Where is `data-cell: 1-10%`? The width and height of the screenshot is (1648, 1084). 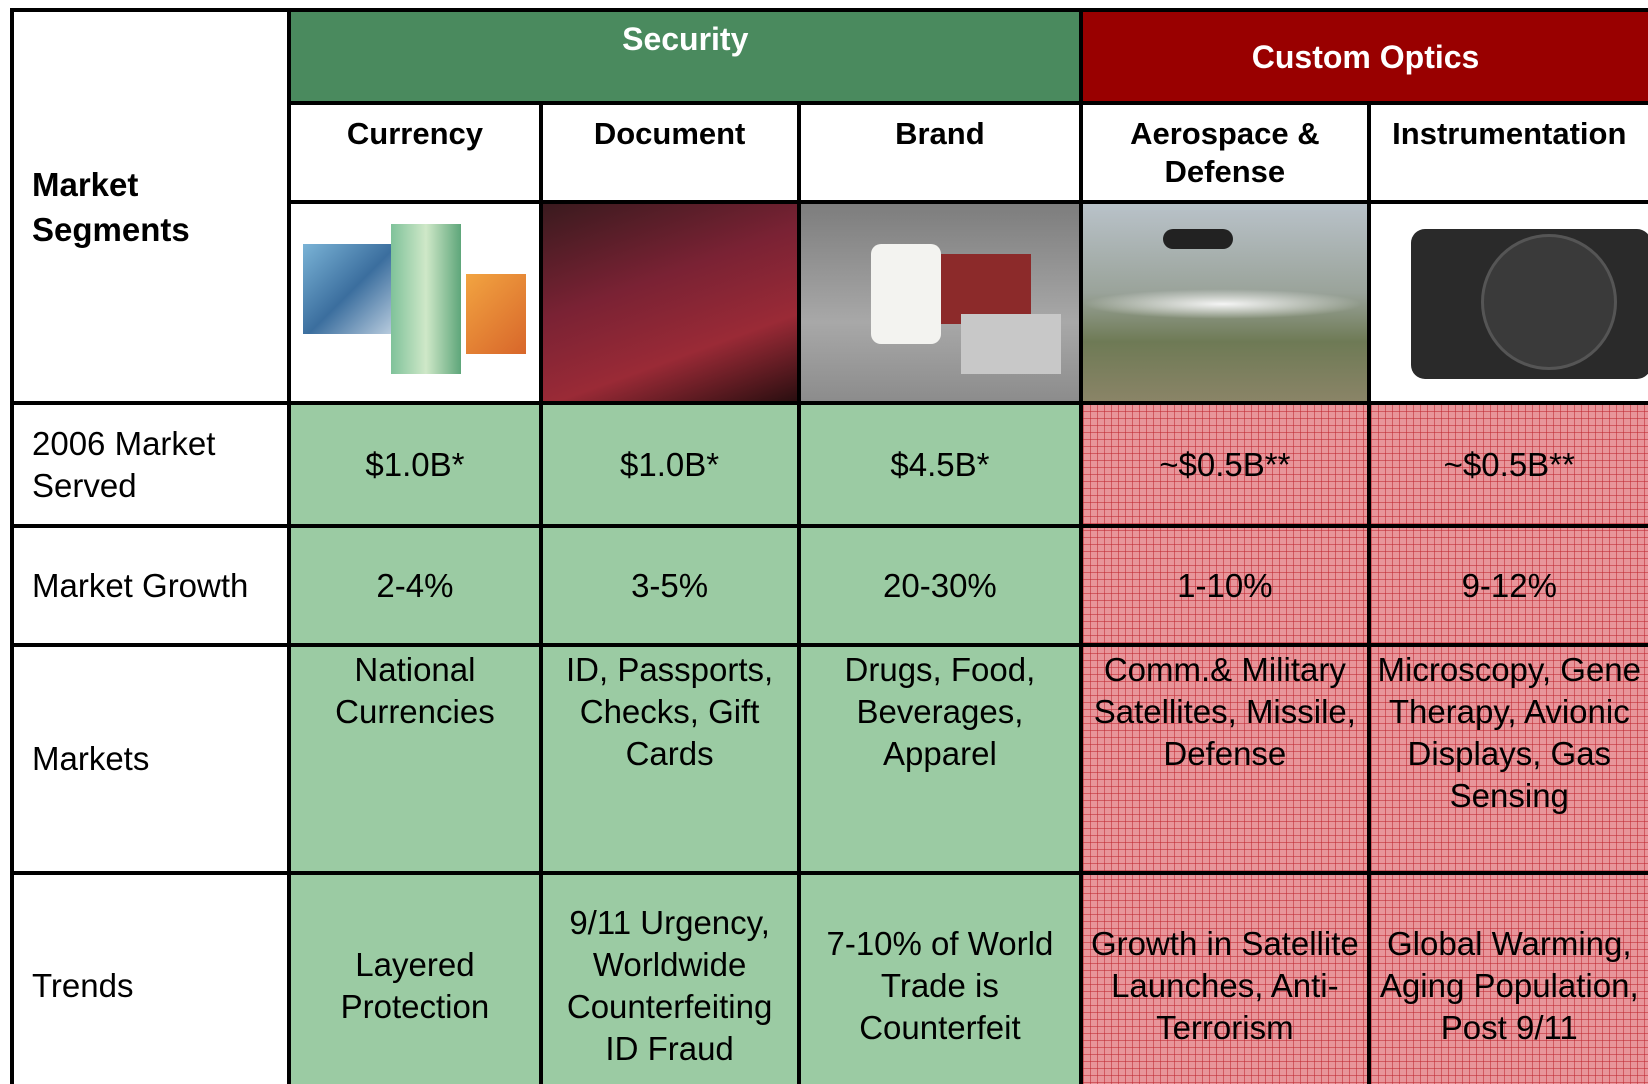 data-cell: 1-10% is located at coordinates (1225, 585).